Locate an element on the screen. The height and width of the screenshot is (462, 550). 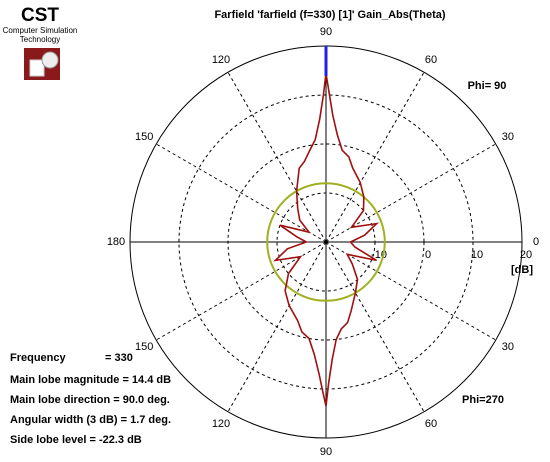
logo-icon is located at coordinates (42, 64).